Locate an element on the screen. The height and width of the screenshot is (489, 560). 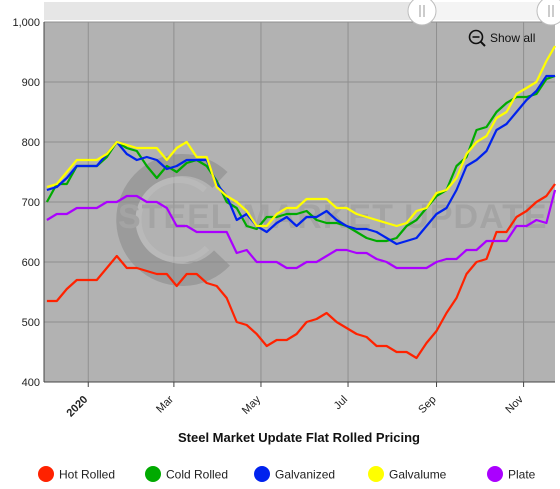
y-tick-label: 500 is located at coordinates (31, 323).